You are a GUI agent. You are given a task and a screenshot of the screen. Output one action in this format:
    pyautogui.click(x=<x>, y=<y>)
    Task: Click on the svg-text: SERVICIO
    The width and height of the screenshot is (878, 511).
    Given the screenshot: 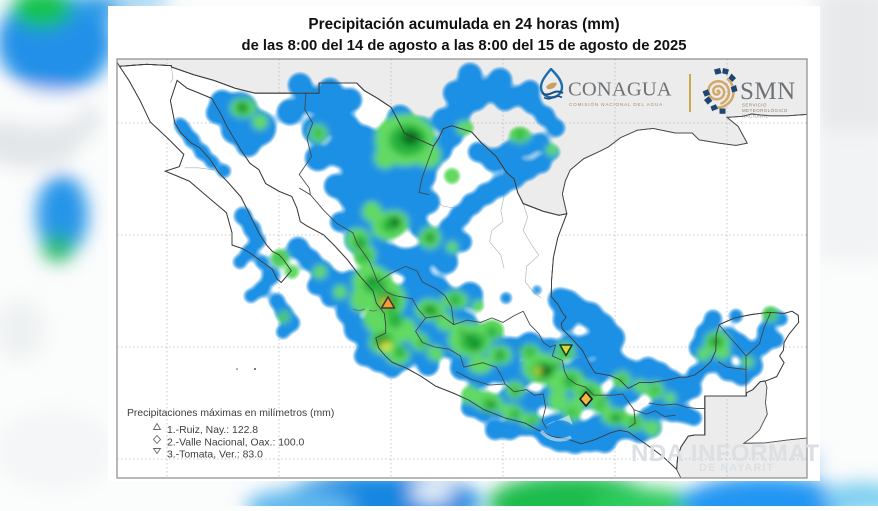 What is the action you would take?
    pyautogui.click(x=754, y=105)
    